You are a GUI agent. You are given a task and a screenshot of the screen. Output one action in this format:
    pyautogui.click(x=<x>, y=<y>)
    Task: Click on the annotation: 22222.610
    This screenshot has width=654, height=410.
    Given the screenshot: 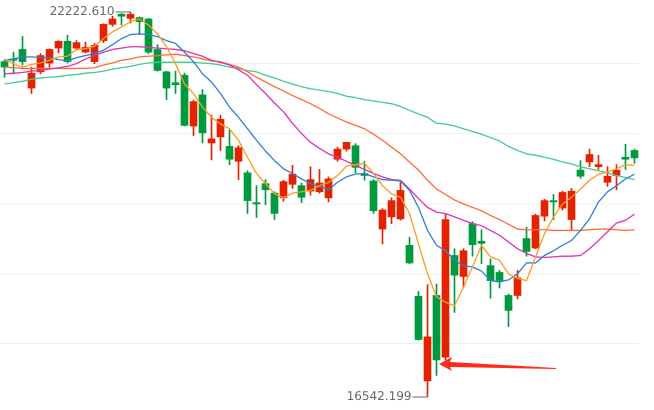 What is the action you would take?
    pyautogui.click(x=82, y=11)
    